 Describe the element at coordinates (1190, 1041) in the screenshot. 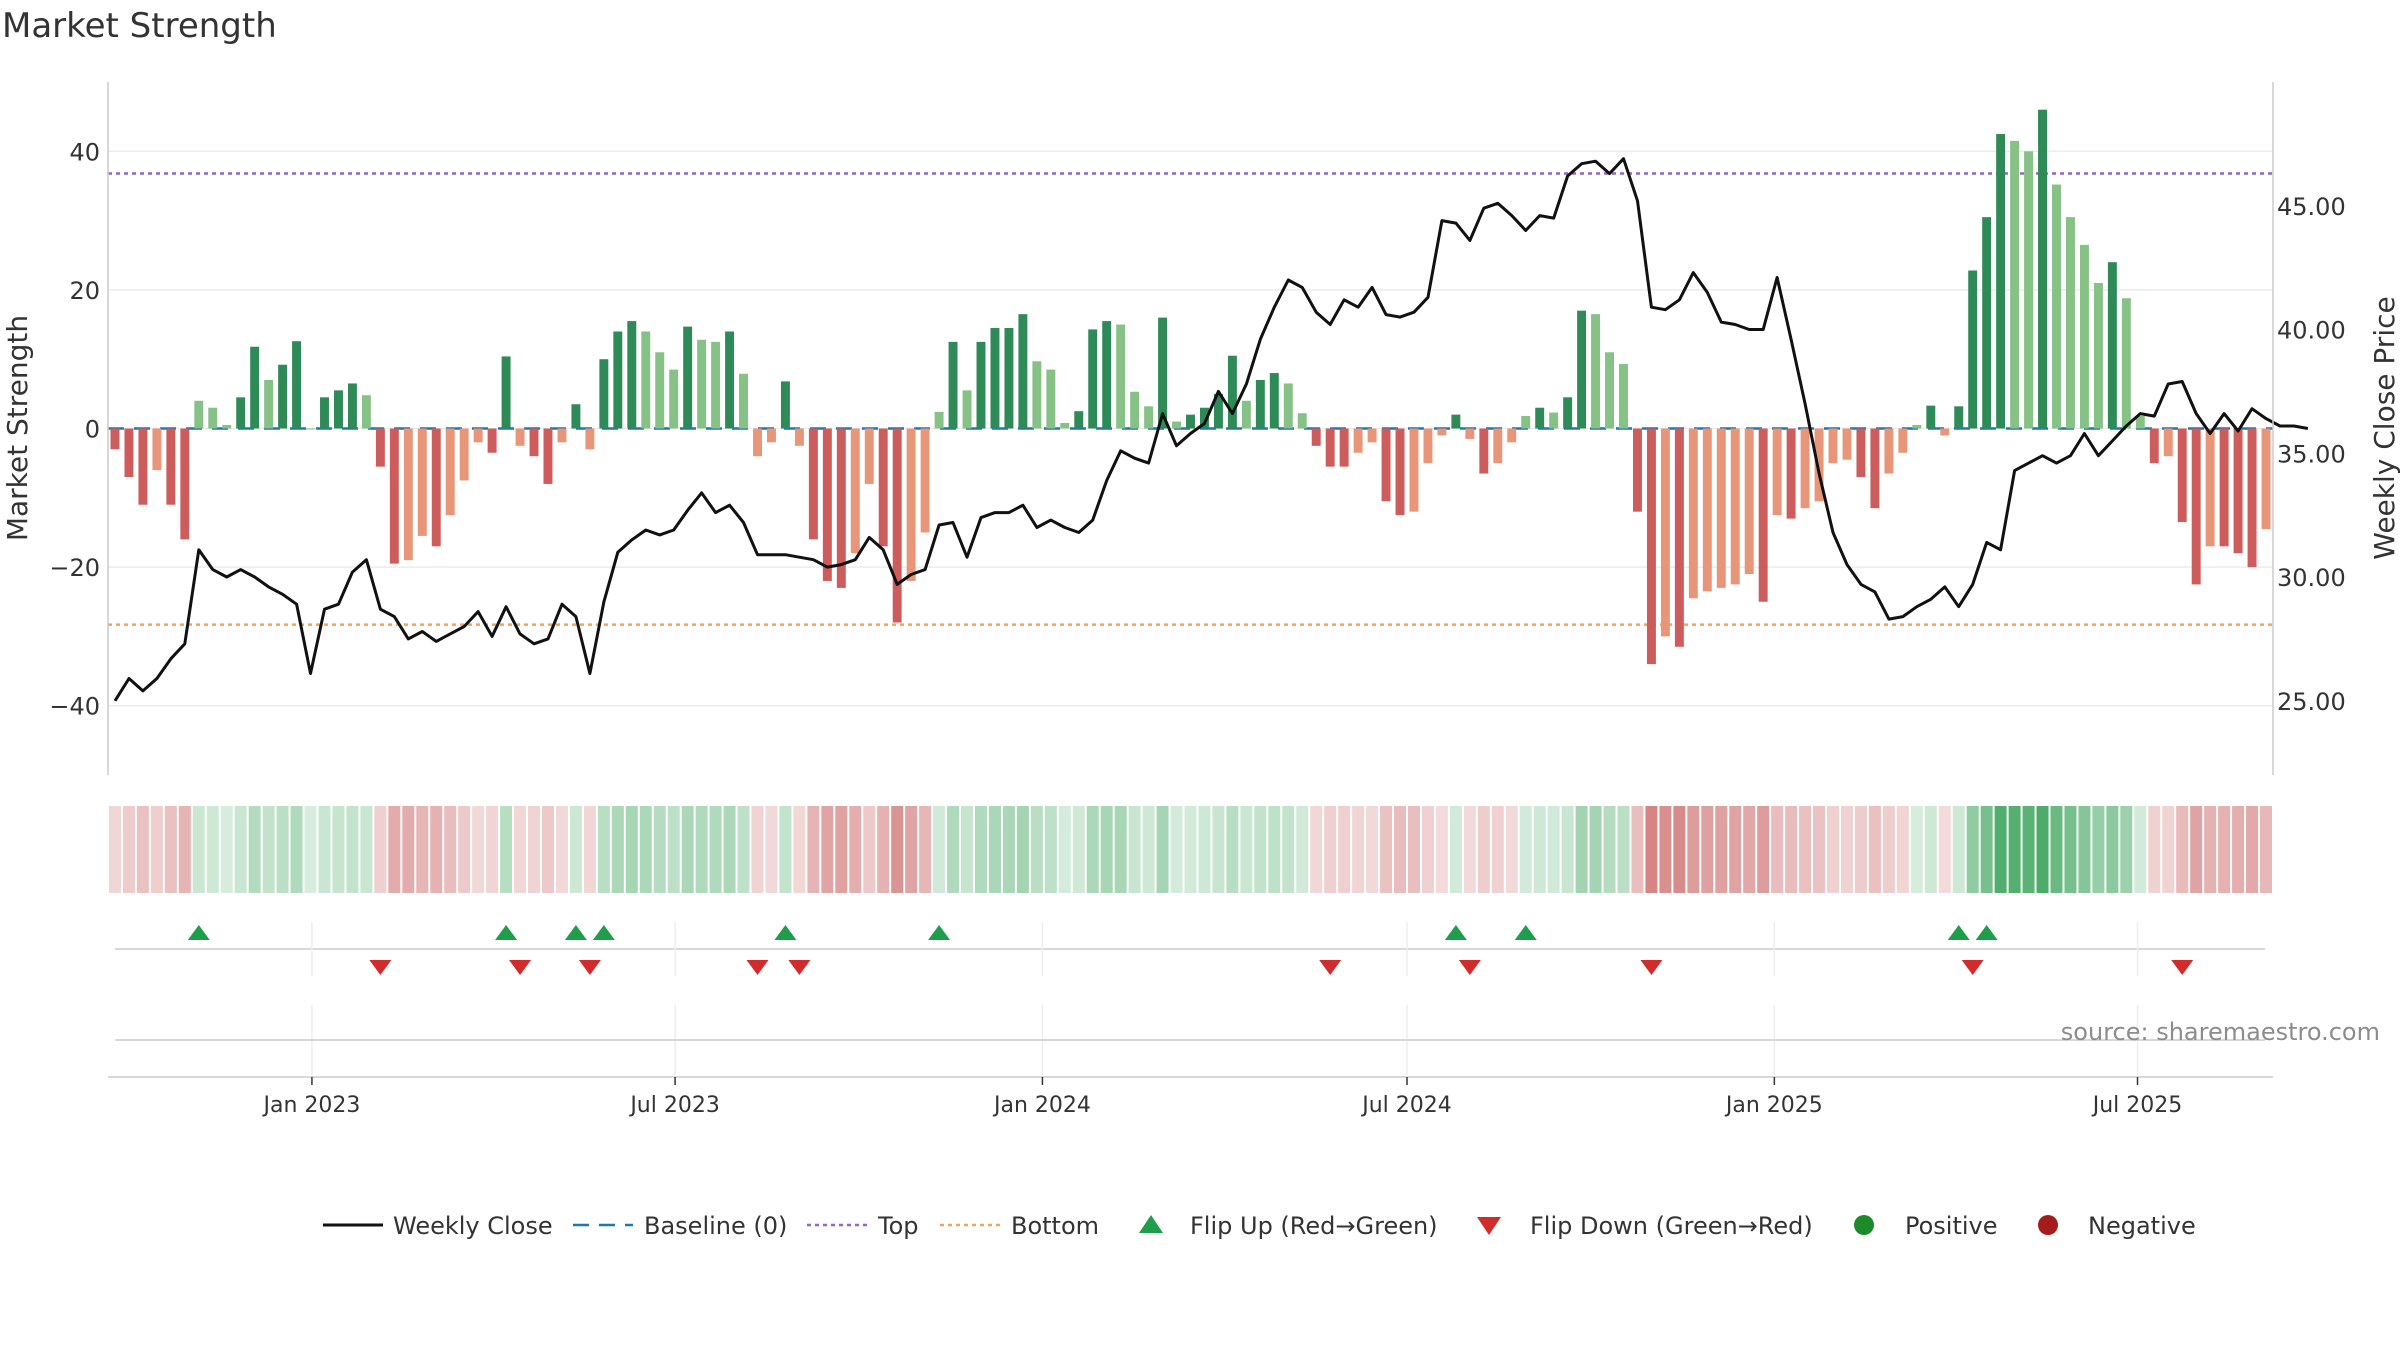

I see `lower-empty-panel` at that location.